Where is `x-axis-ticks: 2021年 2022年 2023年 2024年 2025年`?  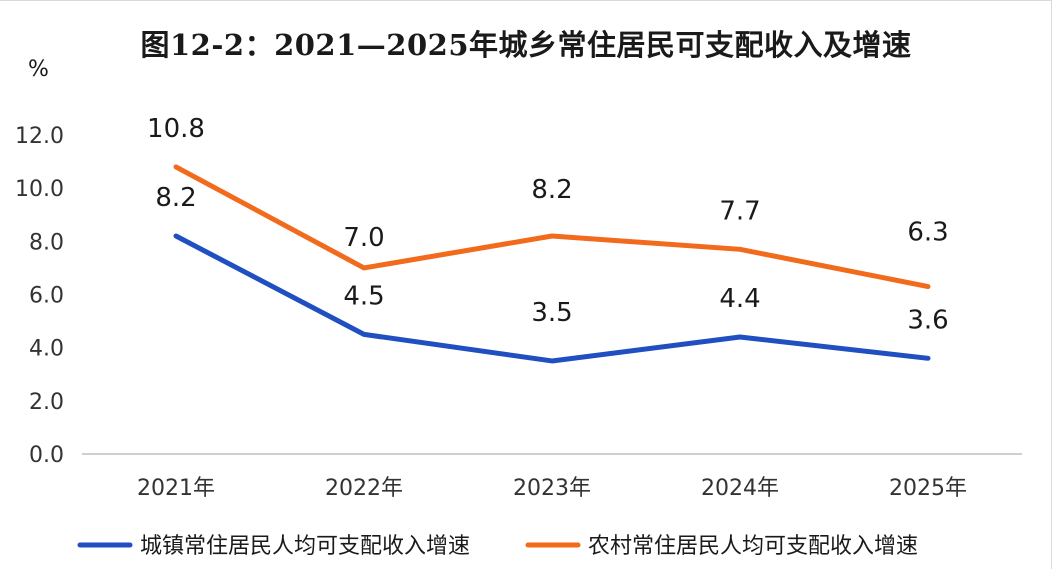 x-axis-ticks: 2021年 2022年 2023年 2024年 2025年 is located at coordinates (552, 488).